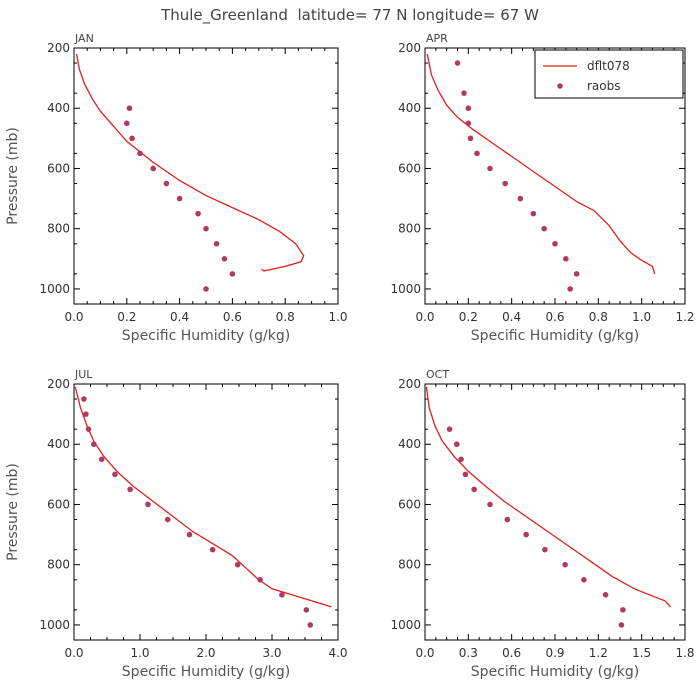 This screenshot has width=700, height=700. I want to click on panel-title: JAN, so click(84, 38).